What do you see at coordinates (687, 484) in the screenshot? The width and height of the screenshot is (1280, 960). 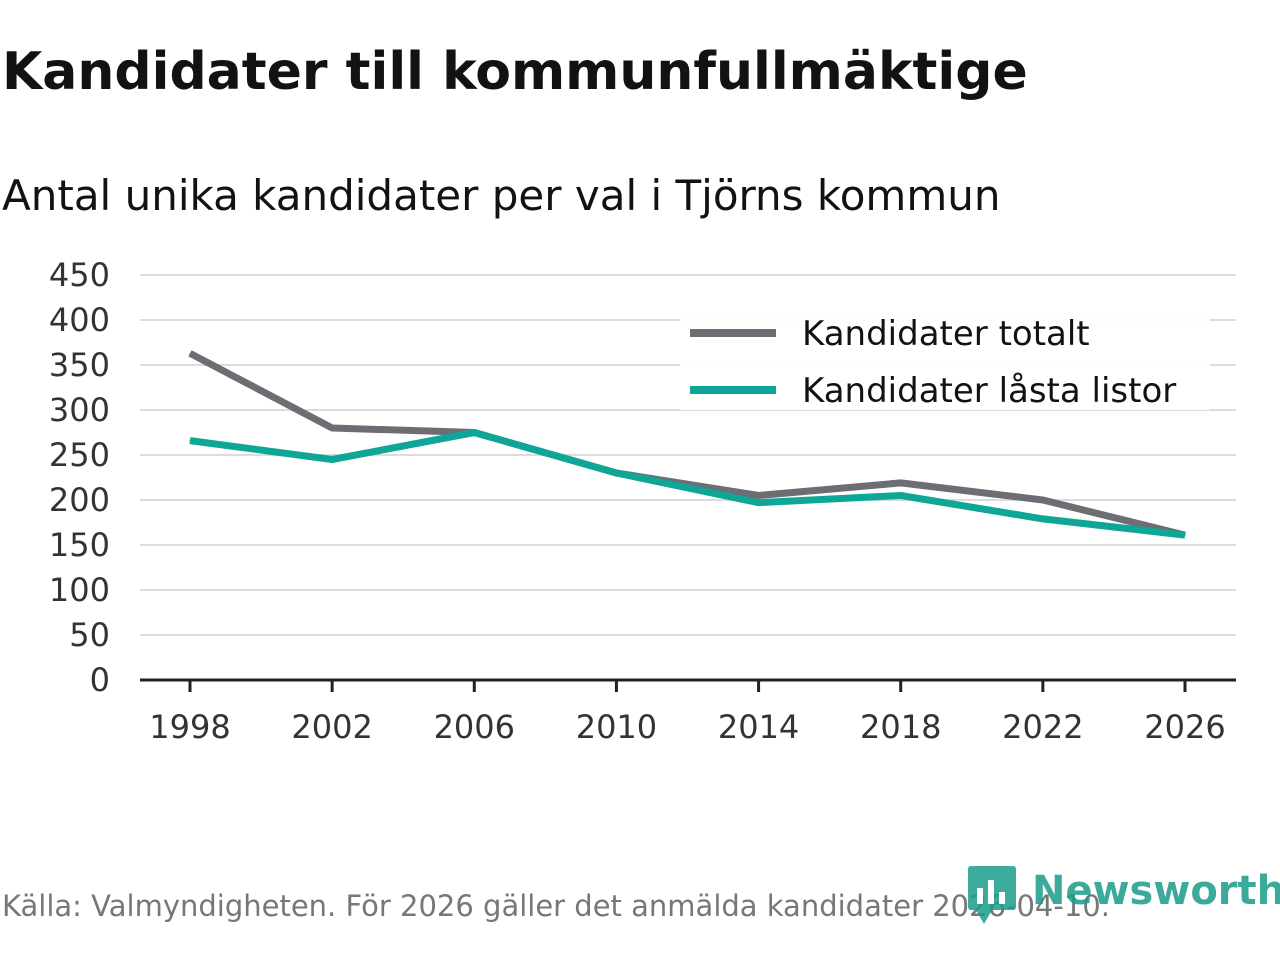 I see `series-line-kandidater-lasta-listor` at bounding box center [687, 484].